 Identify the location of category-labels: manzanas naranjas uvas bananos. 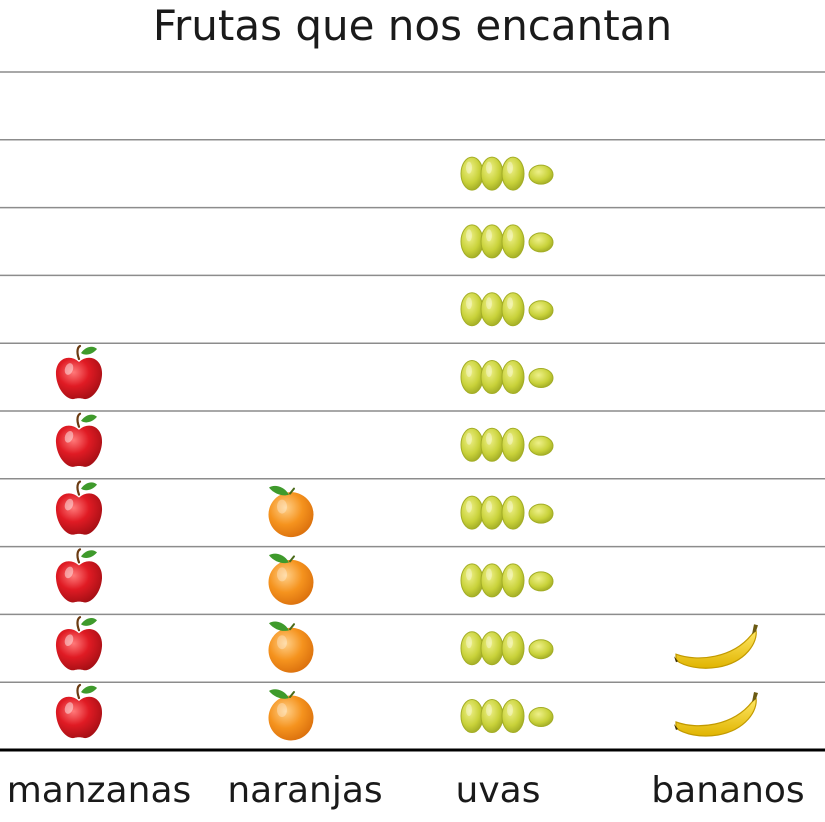
(406, 790).